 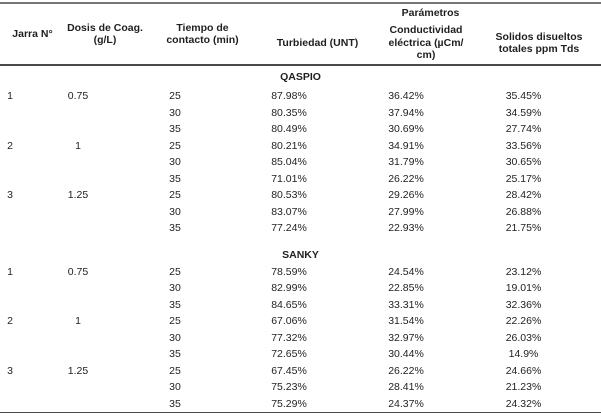 What do you see at coordinates (430, 12) in the screenshot?
I see `group-header-parametros: Parámetros` at bounding box center [430, 12].